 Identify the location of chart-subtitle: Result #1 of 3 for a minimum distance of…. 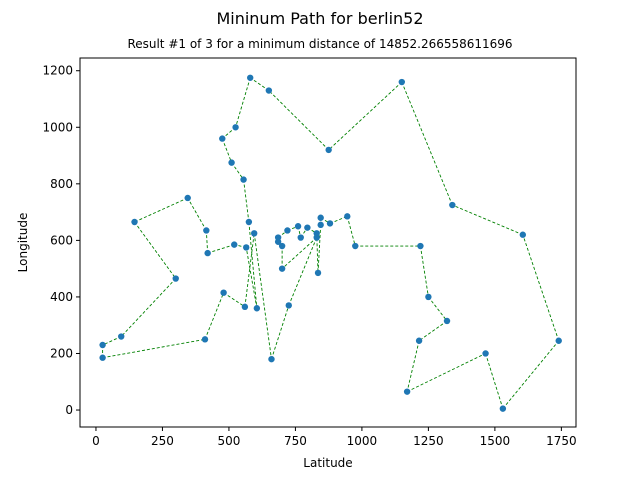
(319, 44).